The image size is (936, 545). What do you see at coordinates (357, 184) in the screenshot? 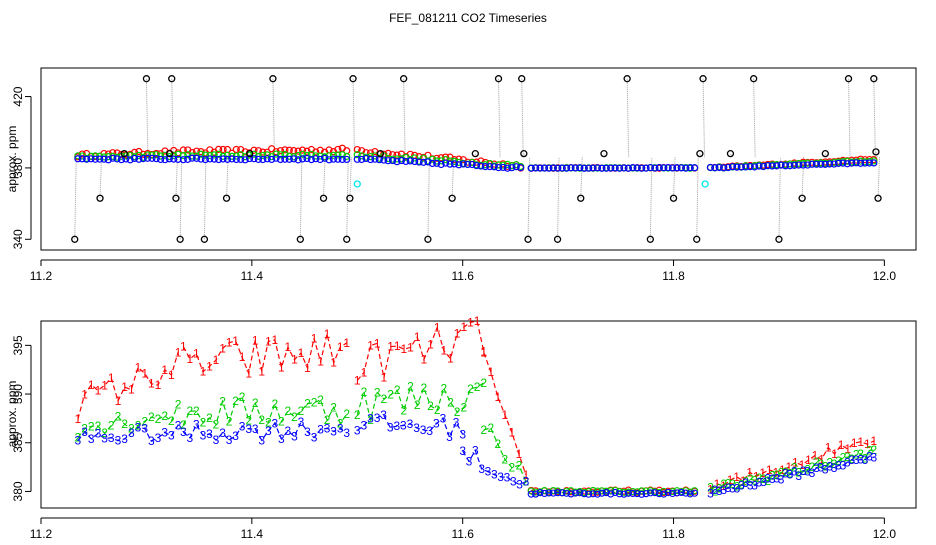
I see `flagged-point` at bounding box center [357, 184].